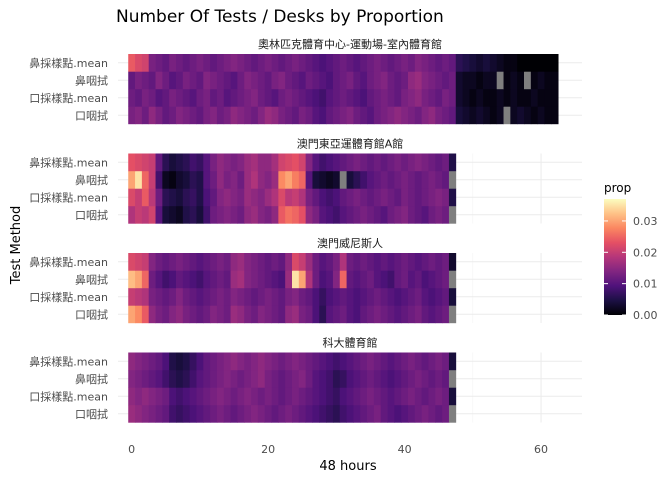 The height and width of the screenshot is (480, 672). What do you see at coordinates (292, 197) in the screenshot?
I see `heatmap-row` at bounding box center [292, 197].